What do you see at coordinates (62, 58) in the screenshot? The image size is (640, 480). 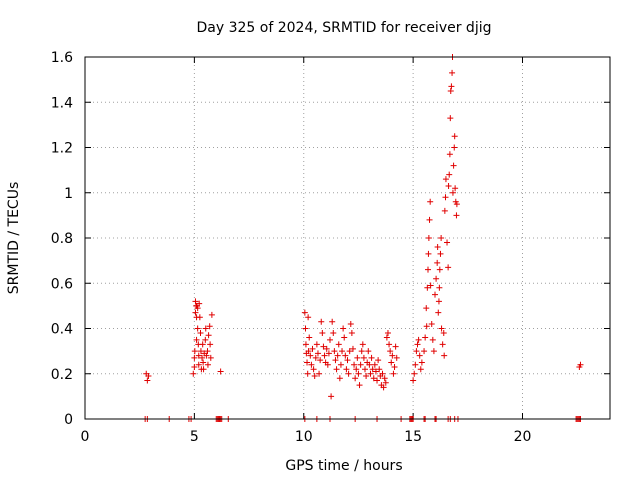 I see `y-tick-label: 1.6` at bounding box center [62, 58].